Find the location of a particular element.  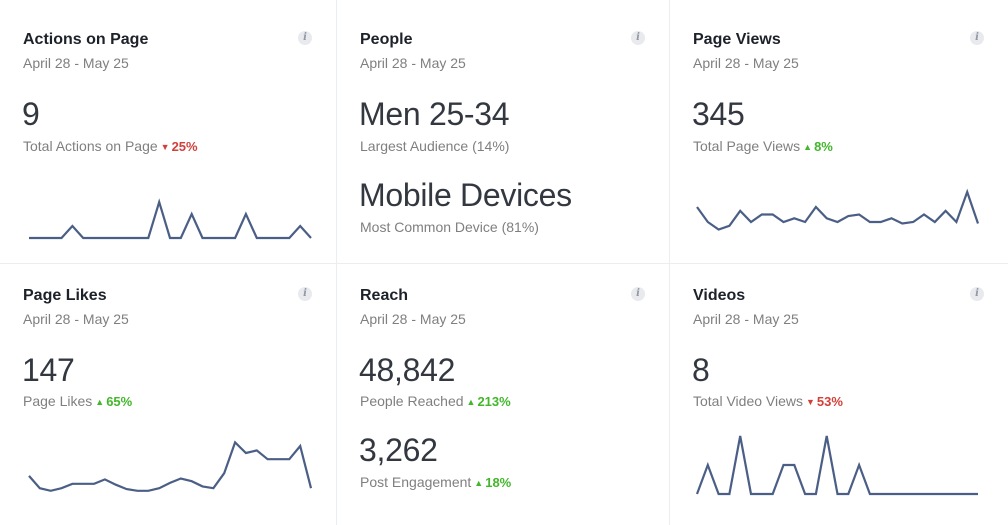

people-reached-row: People Reached ▲ 213% is located at coordinates (435, 401).